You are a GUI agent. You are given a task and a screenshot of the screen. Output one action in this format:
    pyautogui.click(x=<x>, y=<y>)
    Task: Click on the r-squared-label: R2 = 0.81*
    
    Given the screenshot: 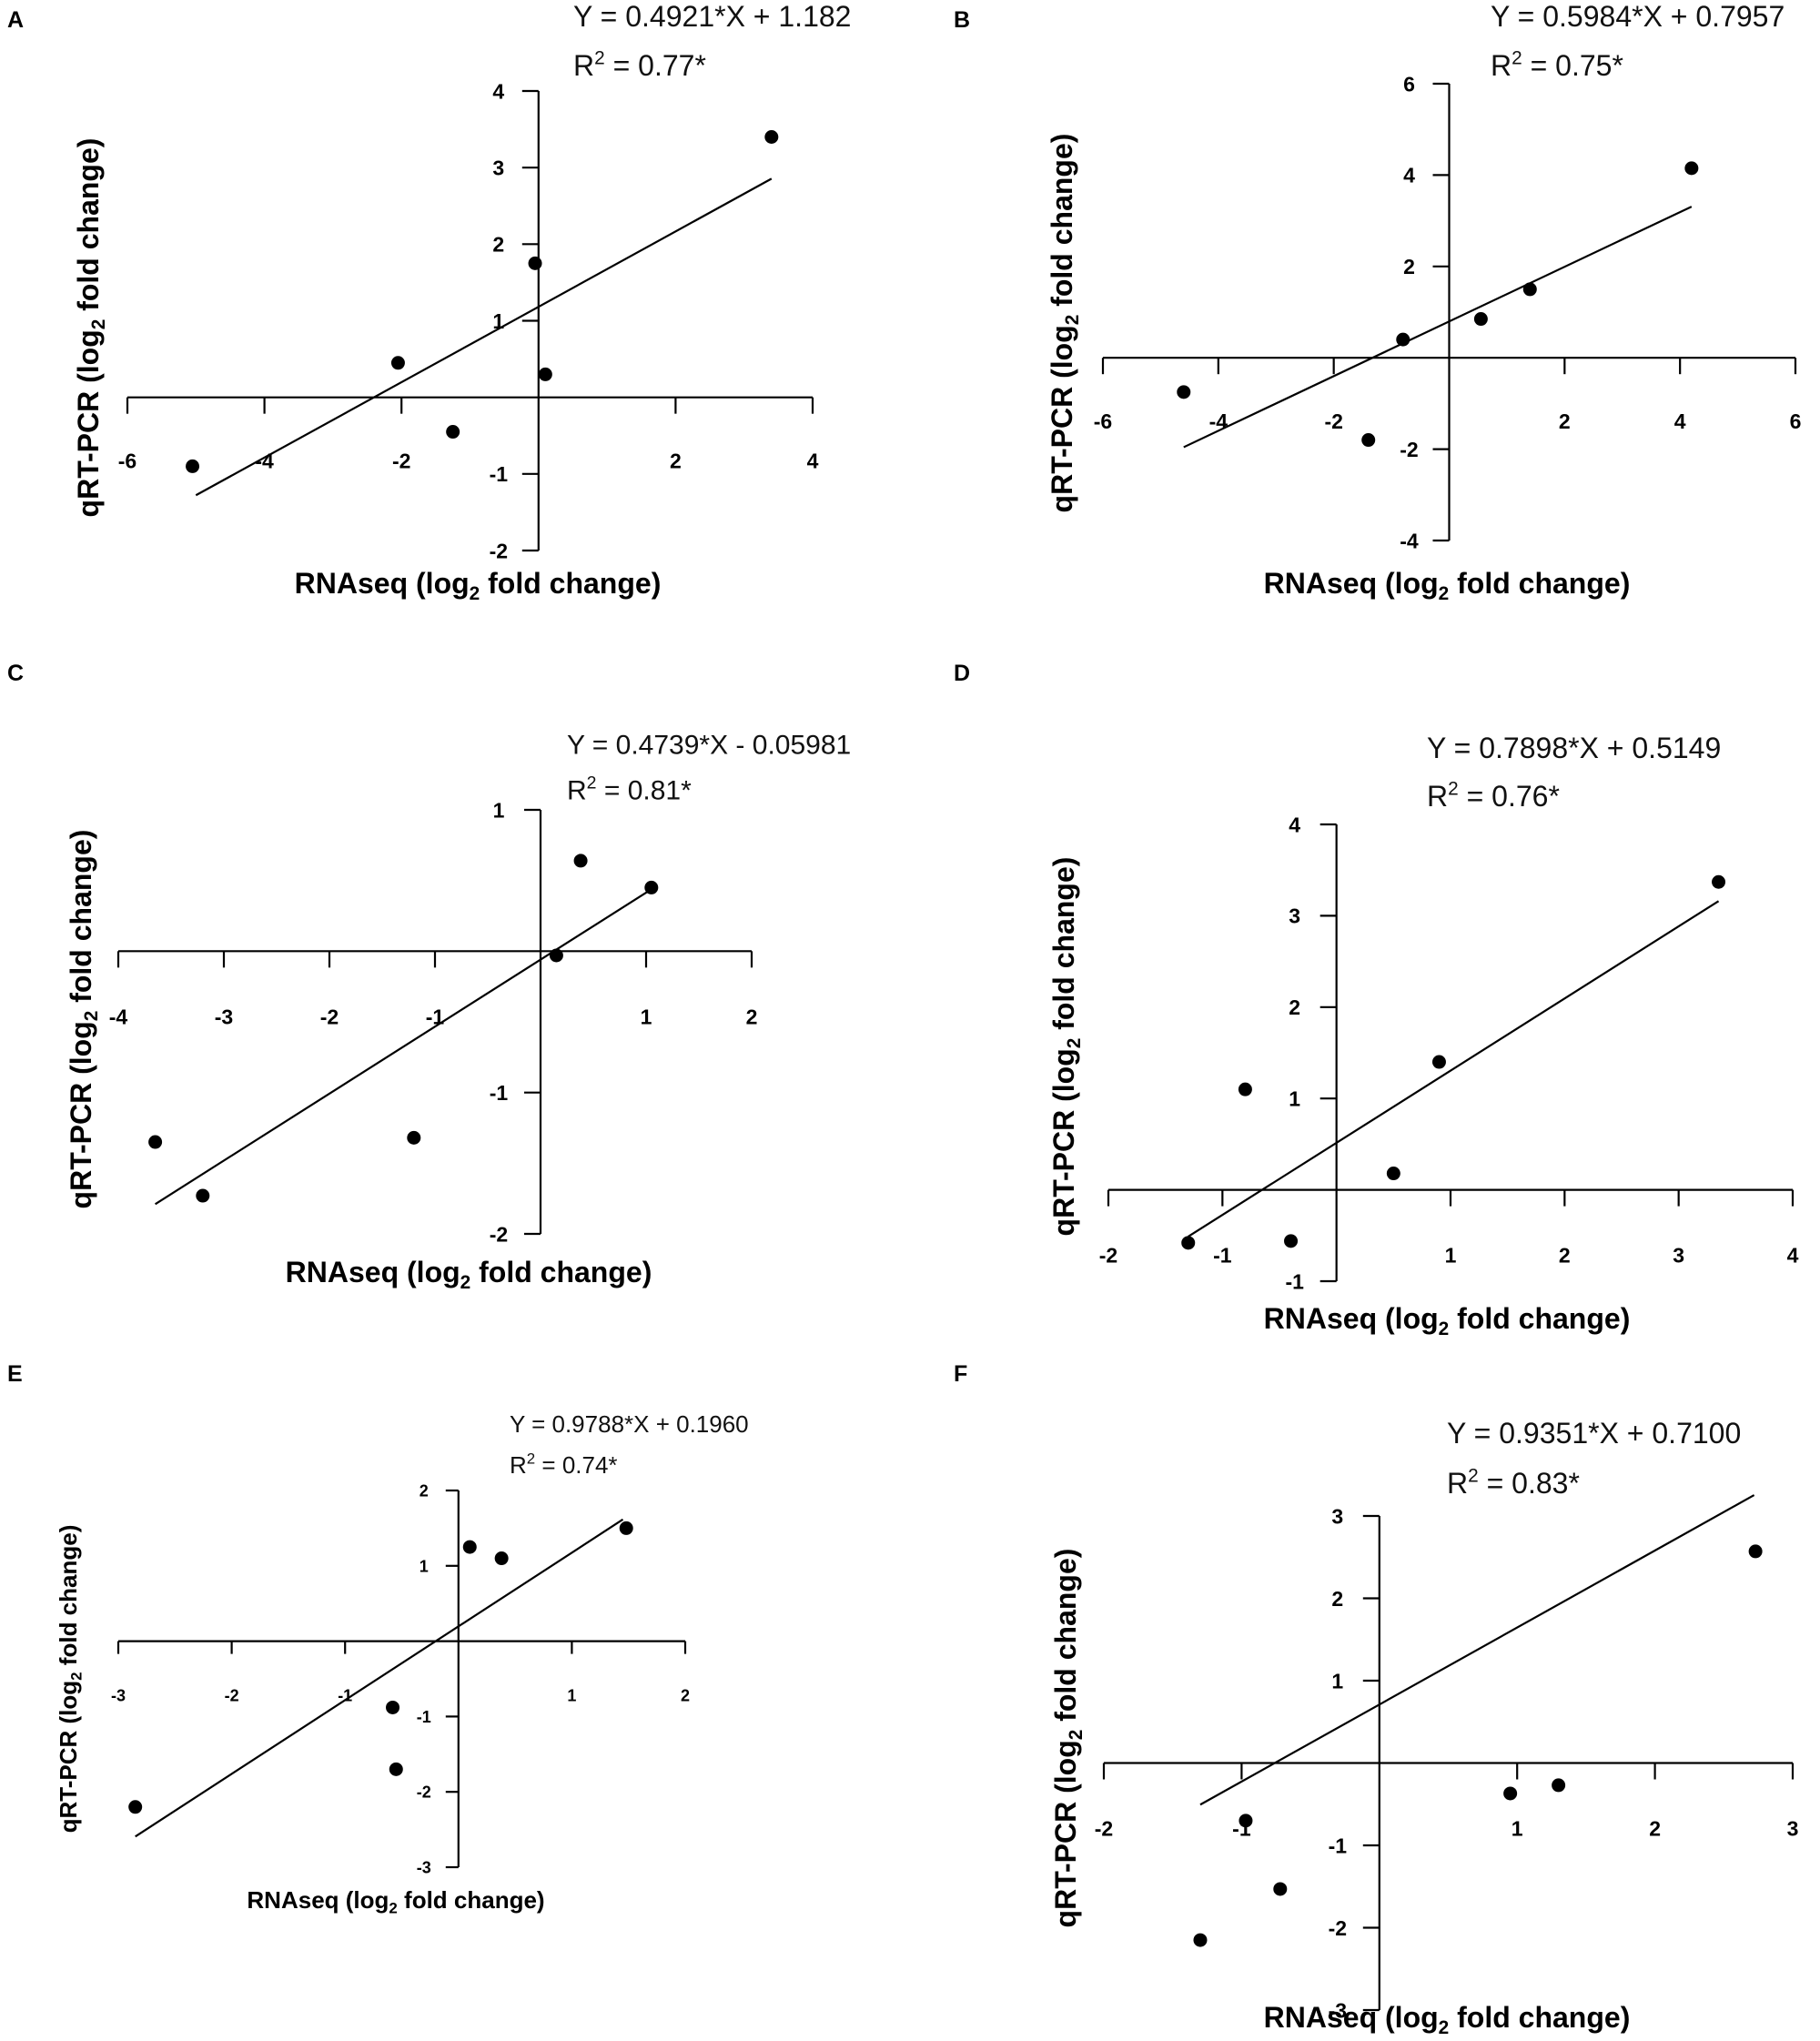 What is the action you would take?
    pyautogui.click(x=630, y=789)
    